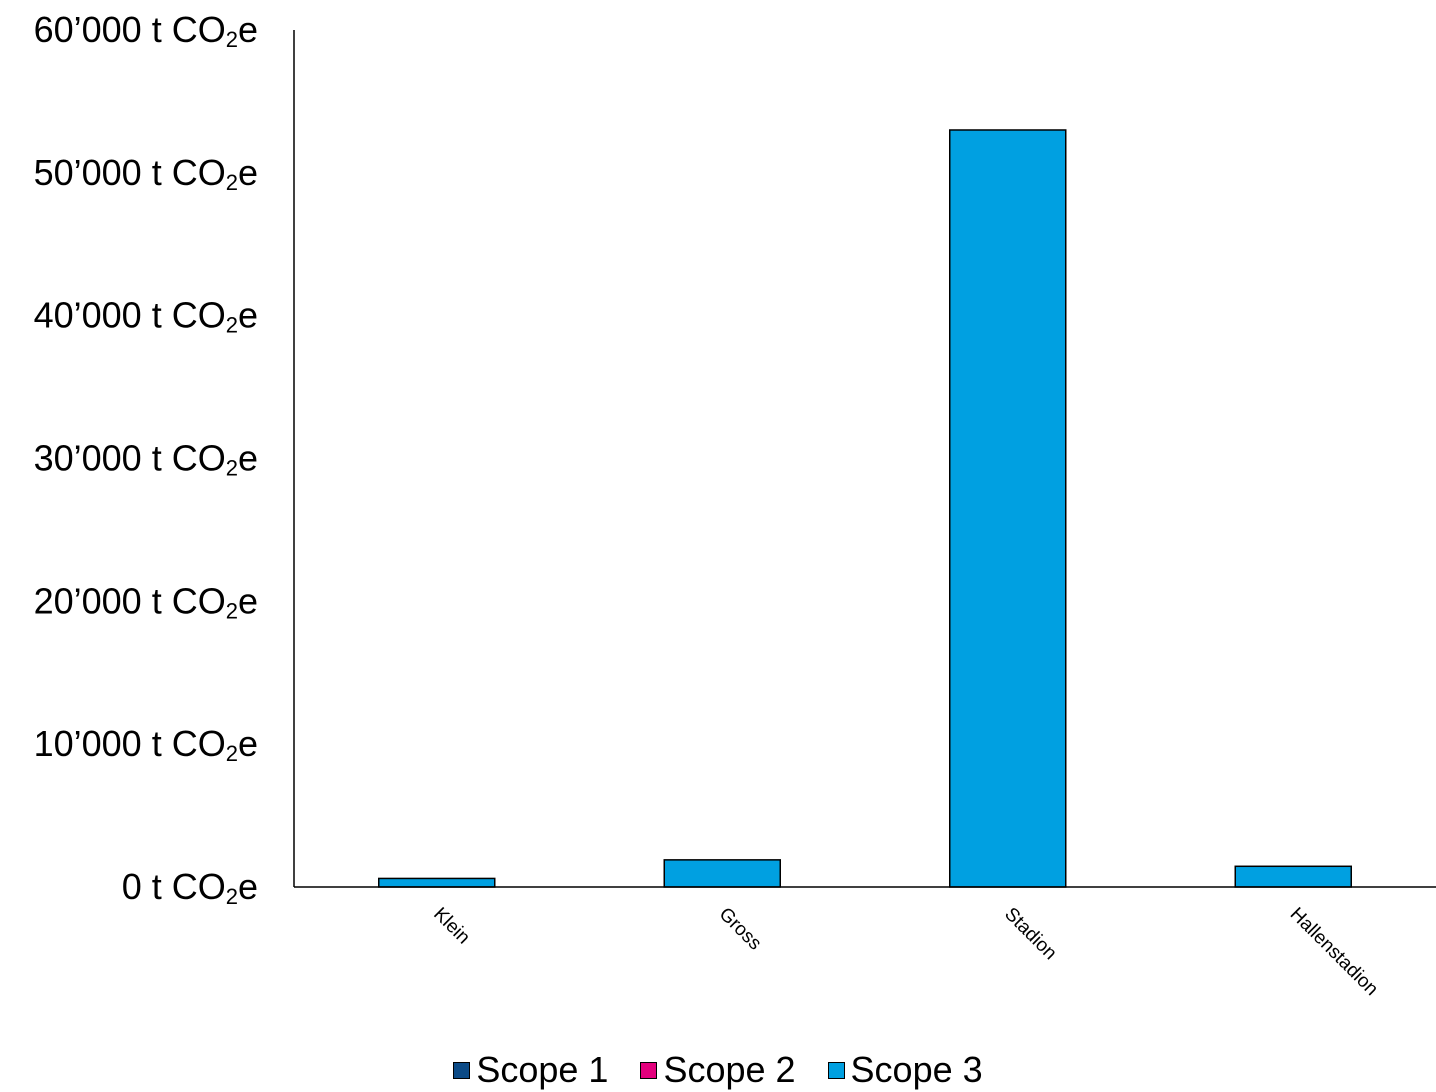 The image size is (1436, 1092). Describe the element at coordinates (1030, 934) in the screenshot. I see `x-tick-label-stadion: Stadion` at that location.